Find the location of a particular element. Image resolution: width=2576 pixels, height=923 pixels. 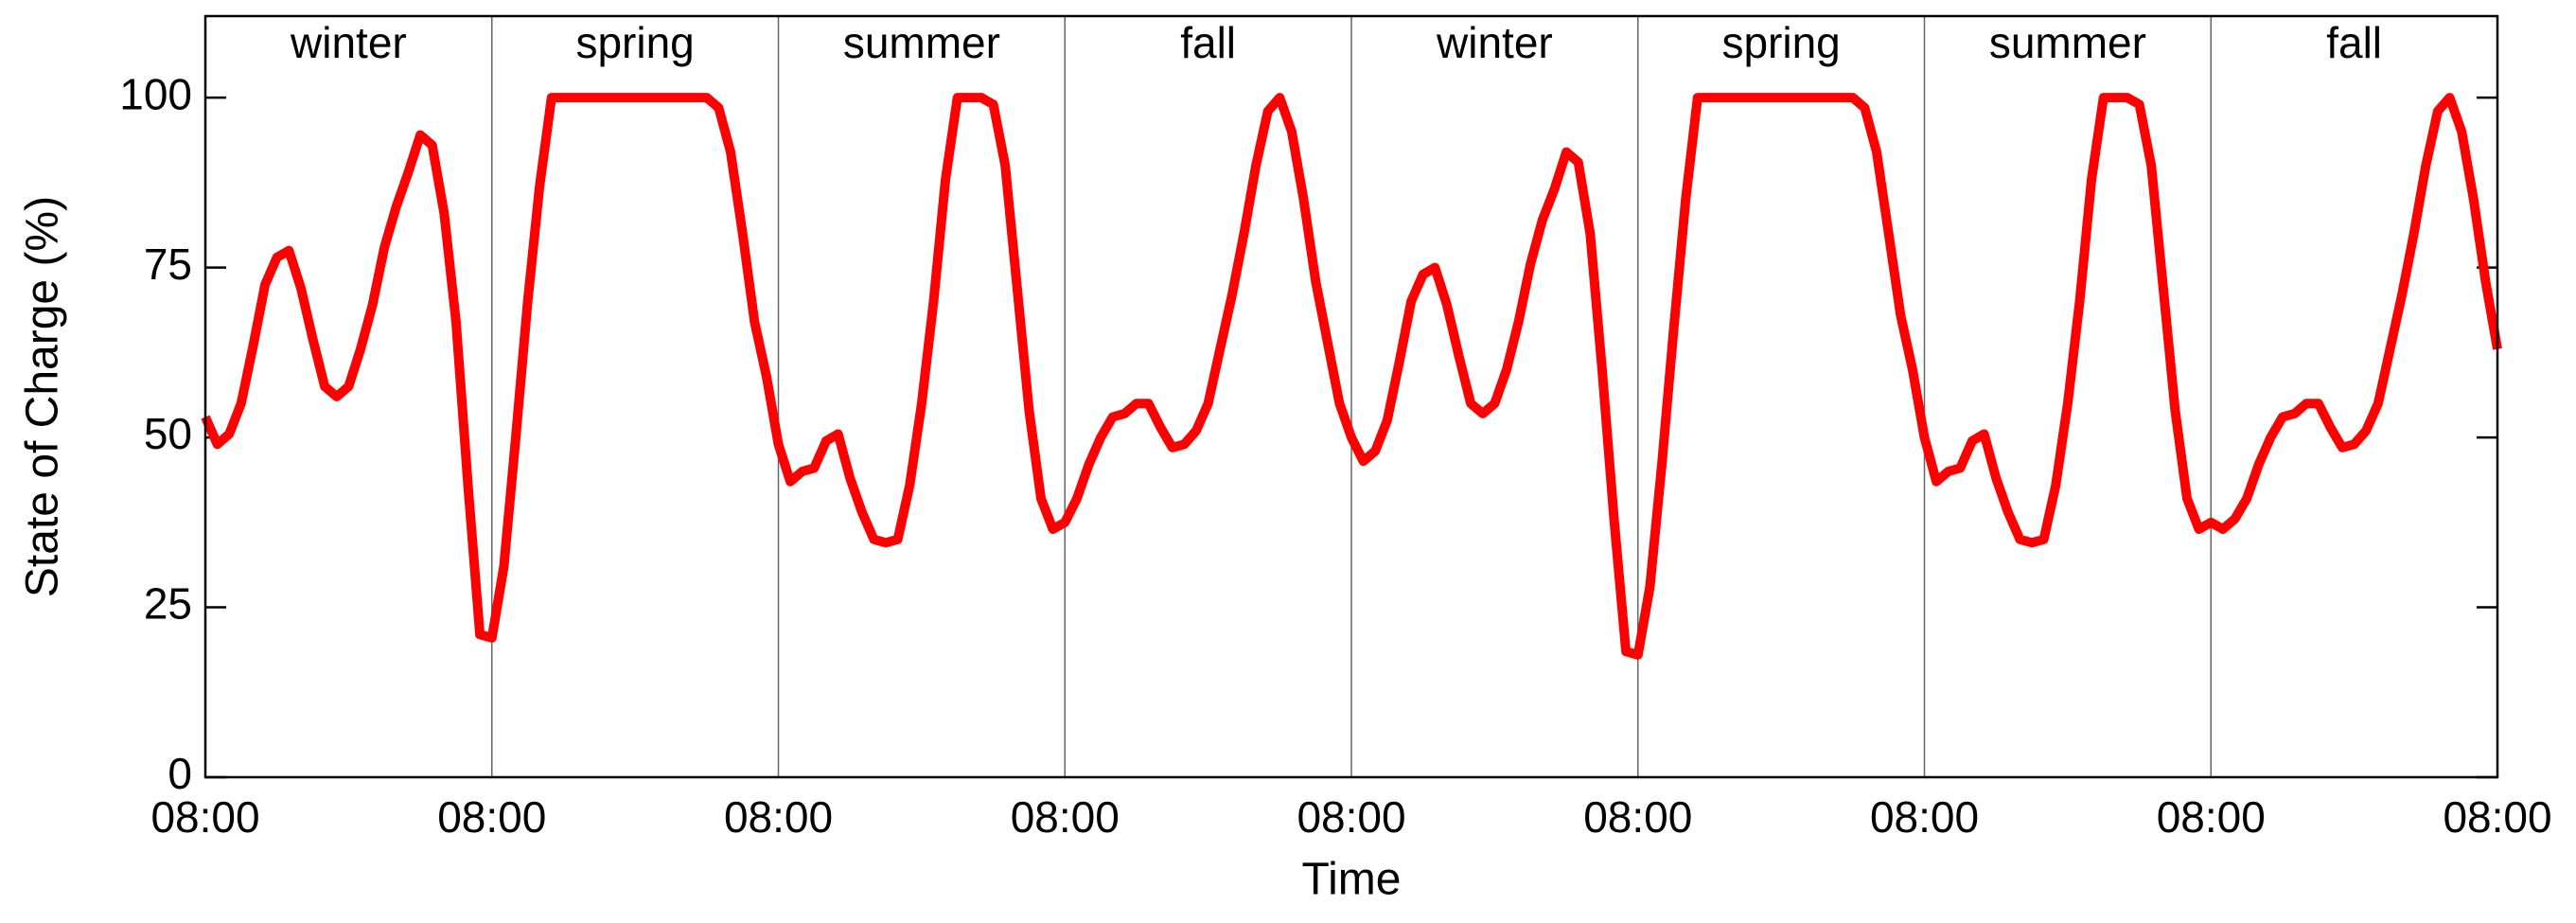

y-tick-label: 50 is located at coordinates (168, 433).